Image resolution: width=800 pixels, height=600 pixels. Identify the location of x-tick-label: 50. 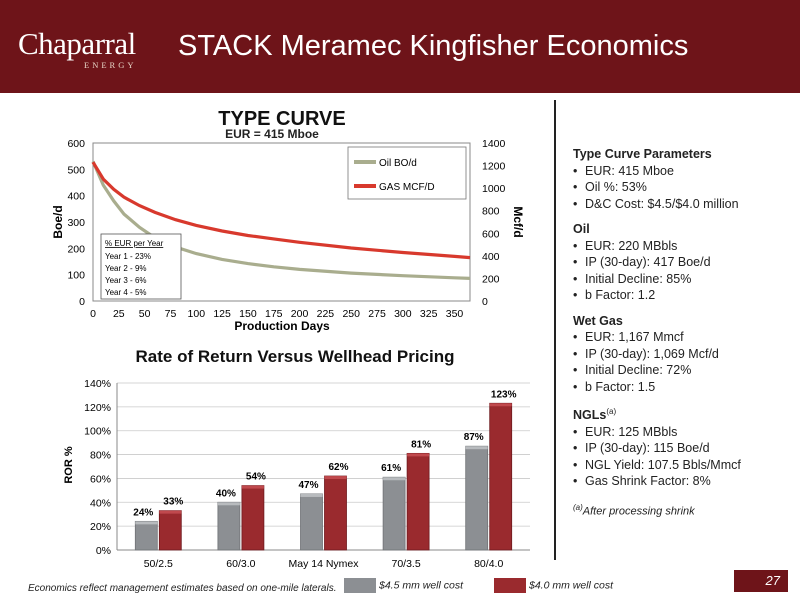
(145, 314).